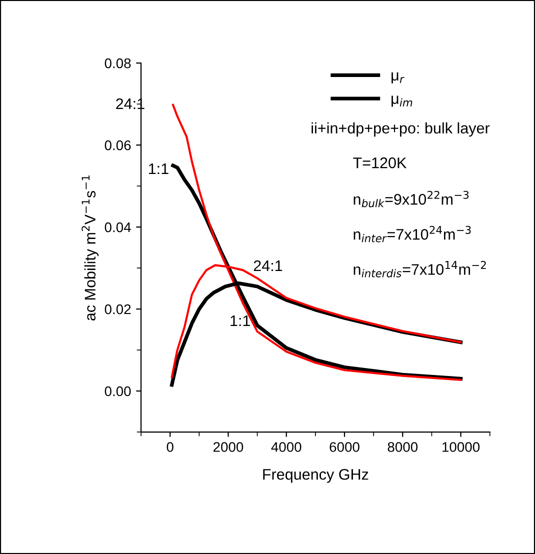 The height and width of the screenshot is (554, 535). Describe the element at coordinates (401, 129) in the screenshot. I see `annotation: ii+in+dp+pe+po: bulk layer` at that location.